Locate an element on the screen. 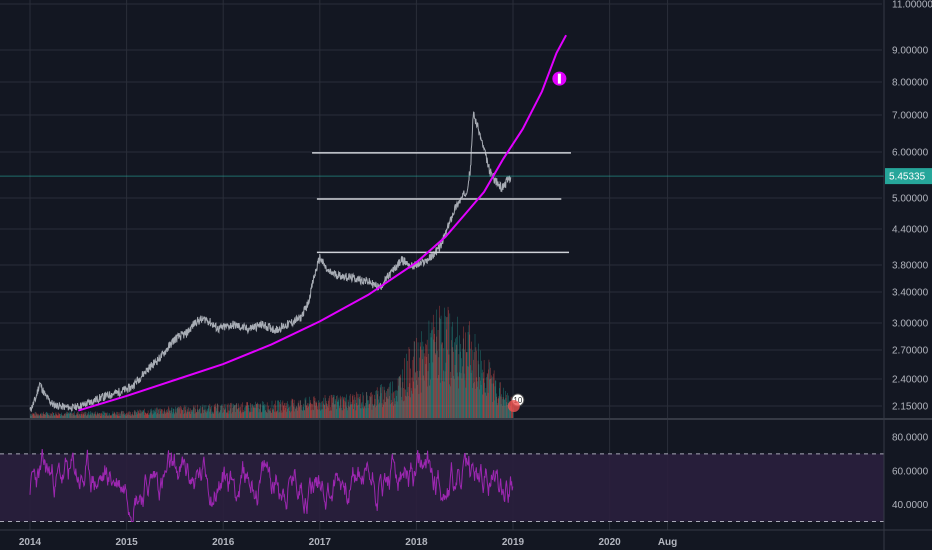  current-price-tag is located at coordinates (908, 176).